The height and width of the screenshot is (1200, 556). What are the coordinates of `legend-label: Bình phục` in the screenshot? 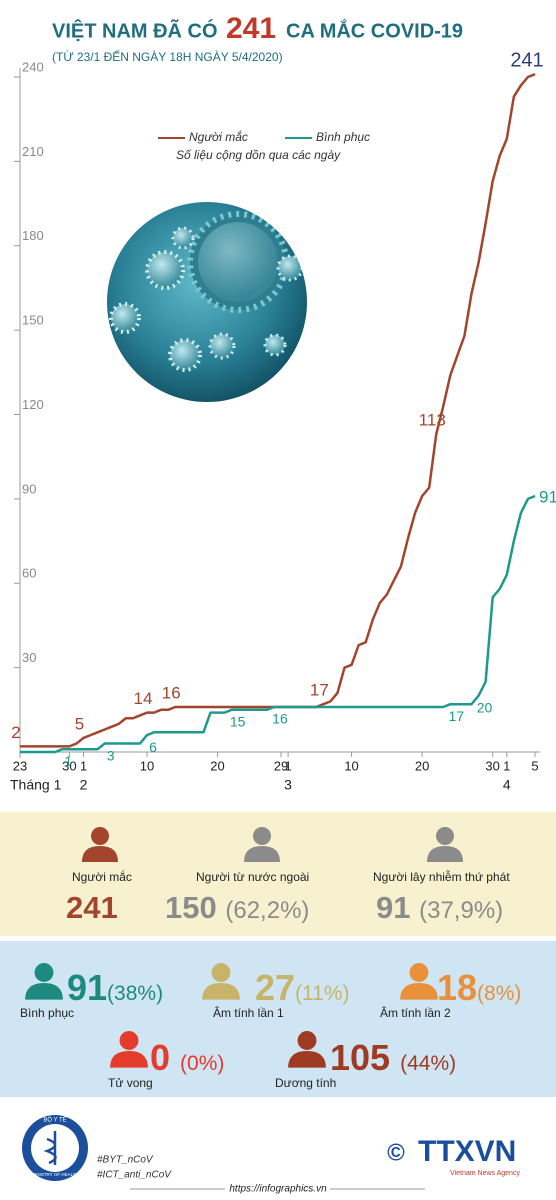 It's located at (343, 137).